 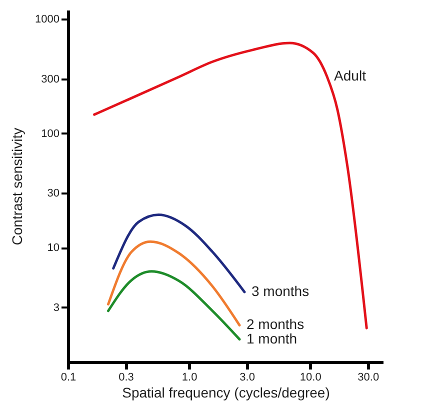 I want to click on y-tick-label: 10, so click(x=53, y=248).